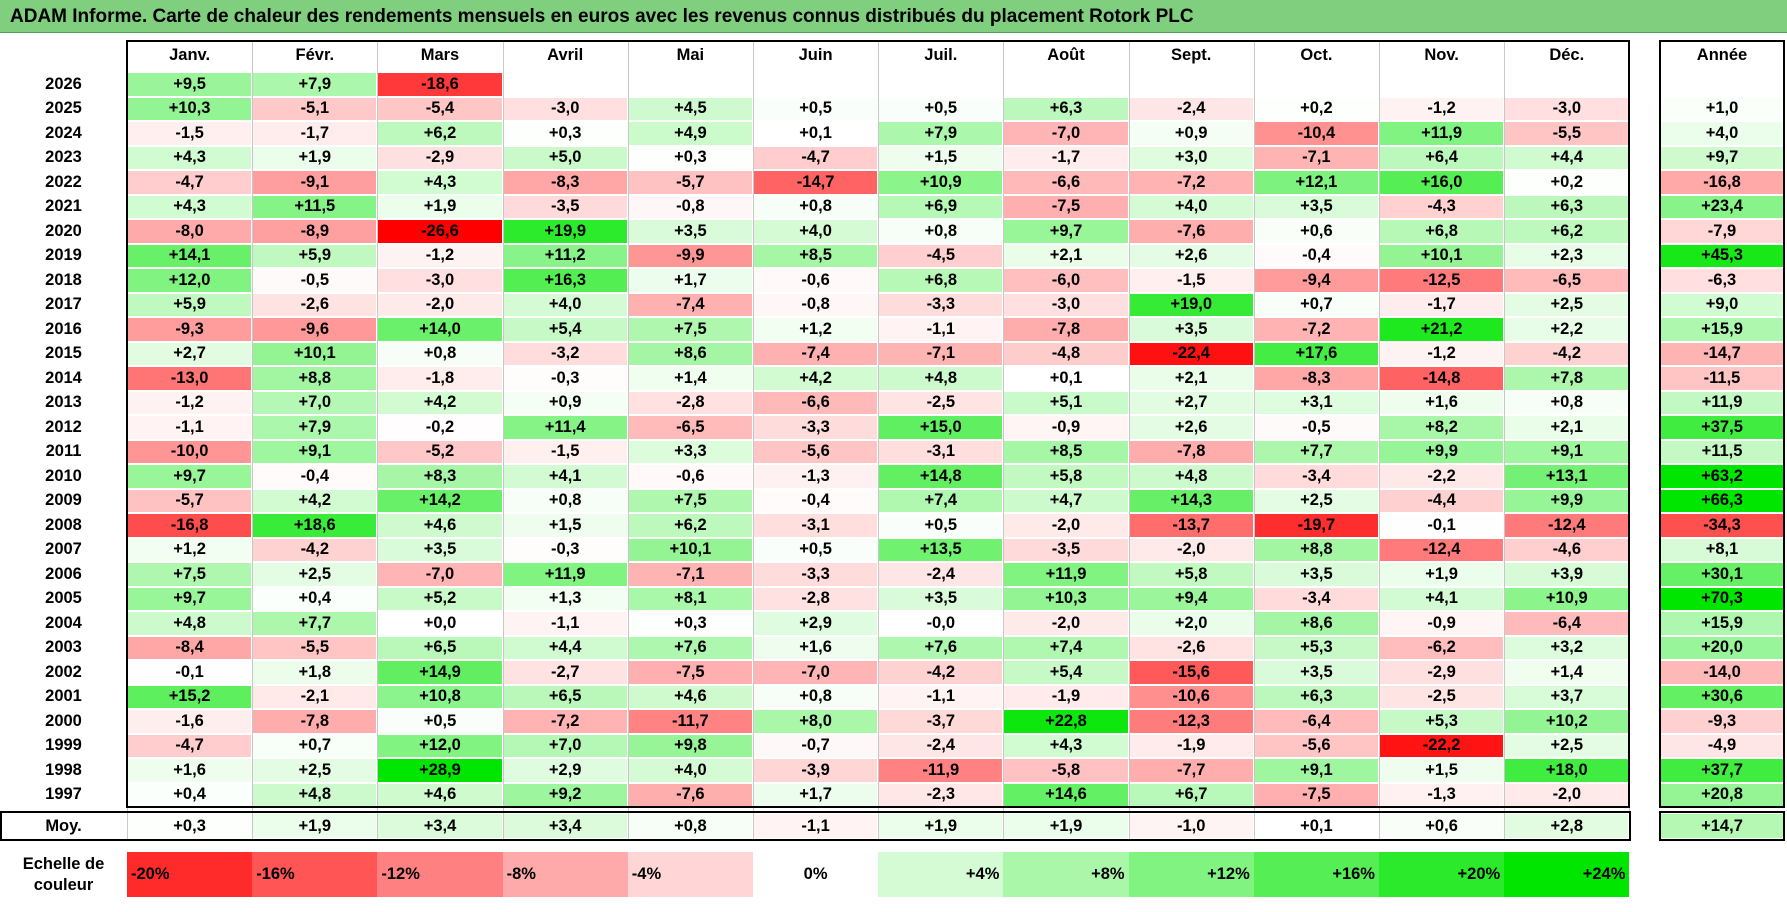 The width and height of the screenshot is (1787, 912). Describe the element at coordinates (816, 598) in the screenshot. I see `heatmap-cell: -2,8` at that location.